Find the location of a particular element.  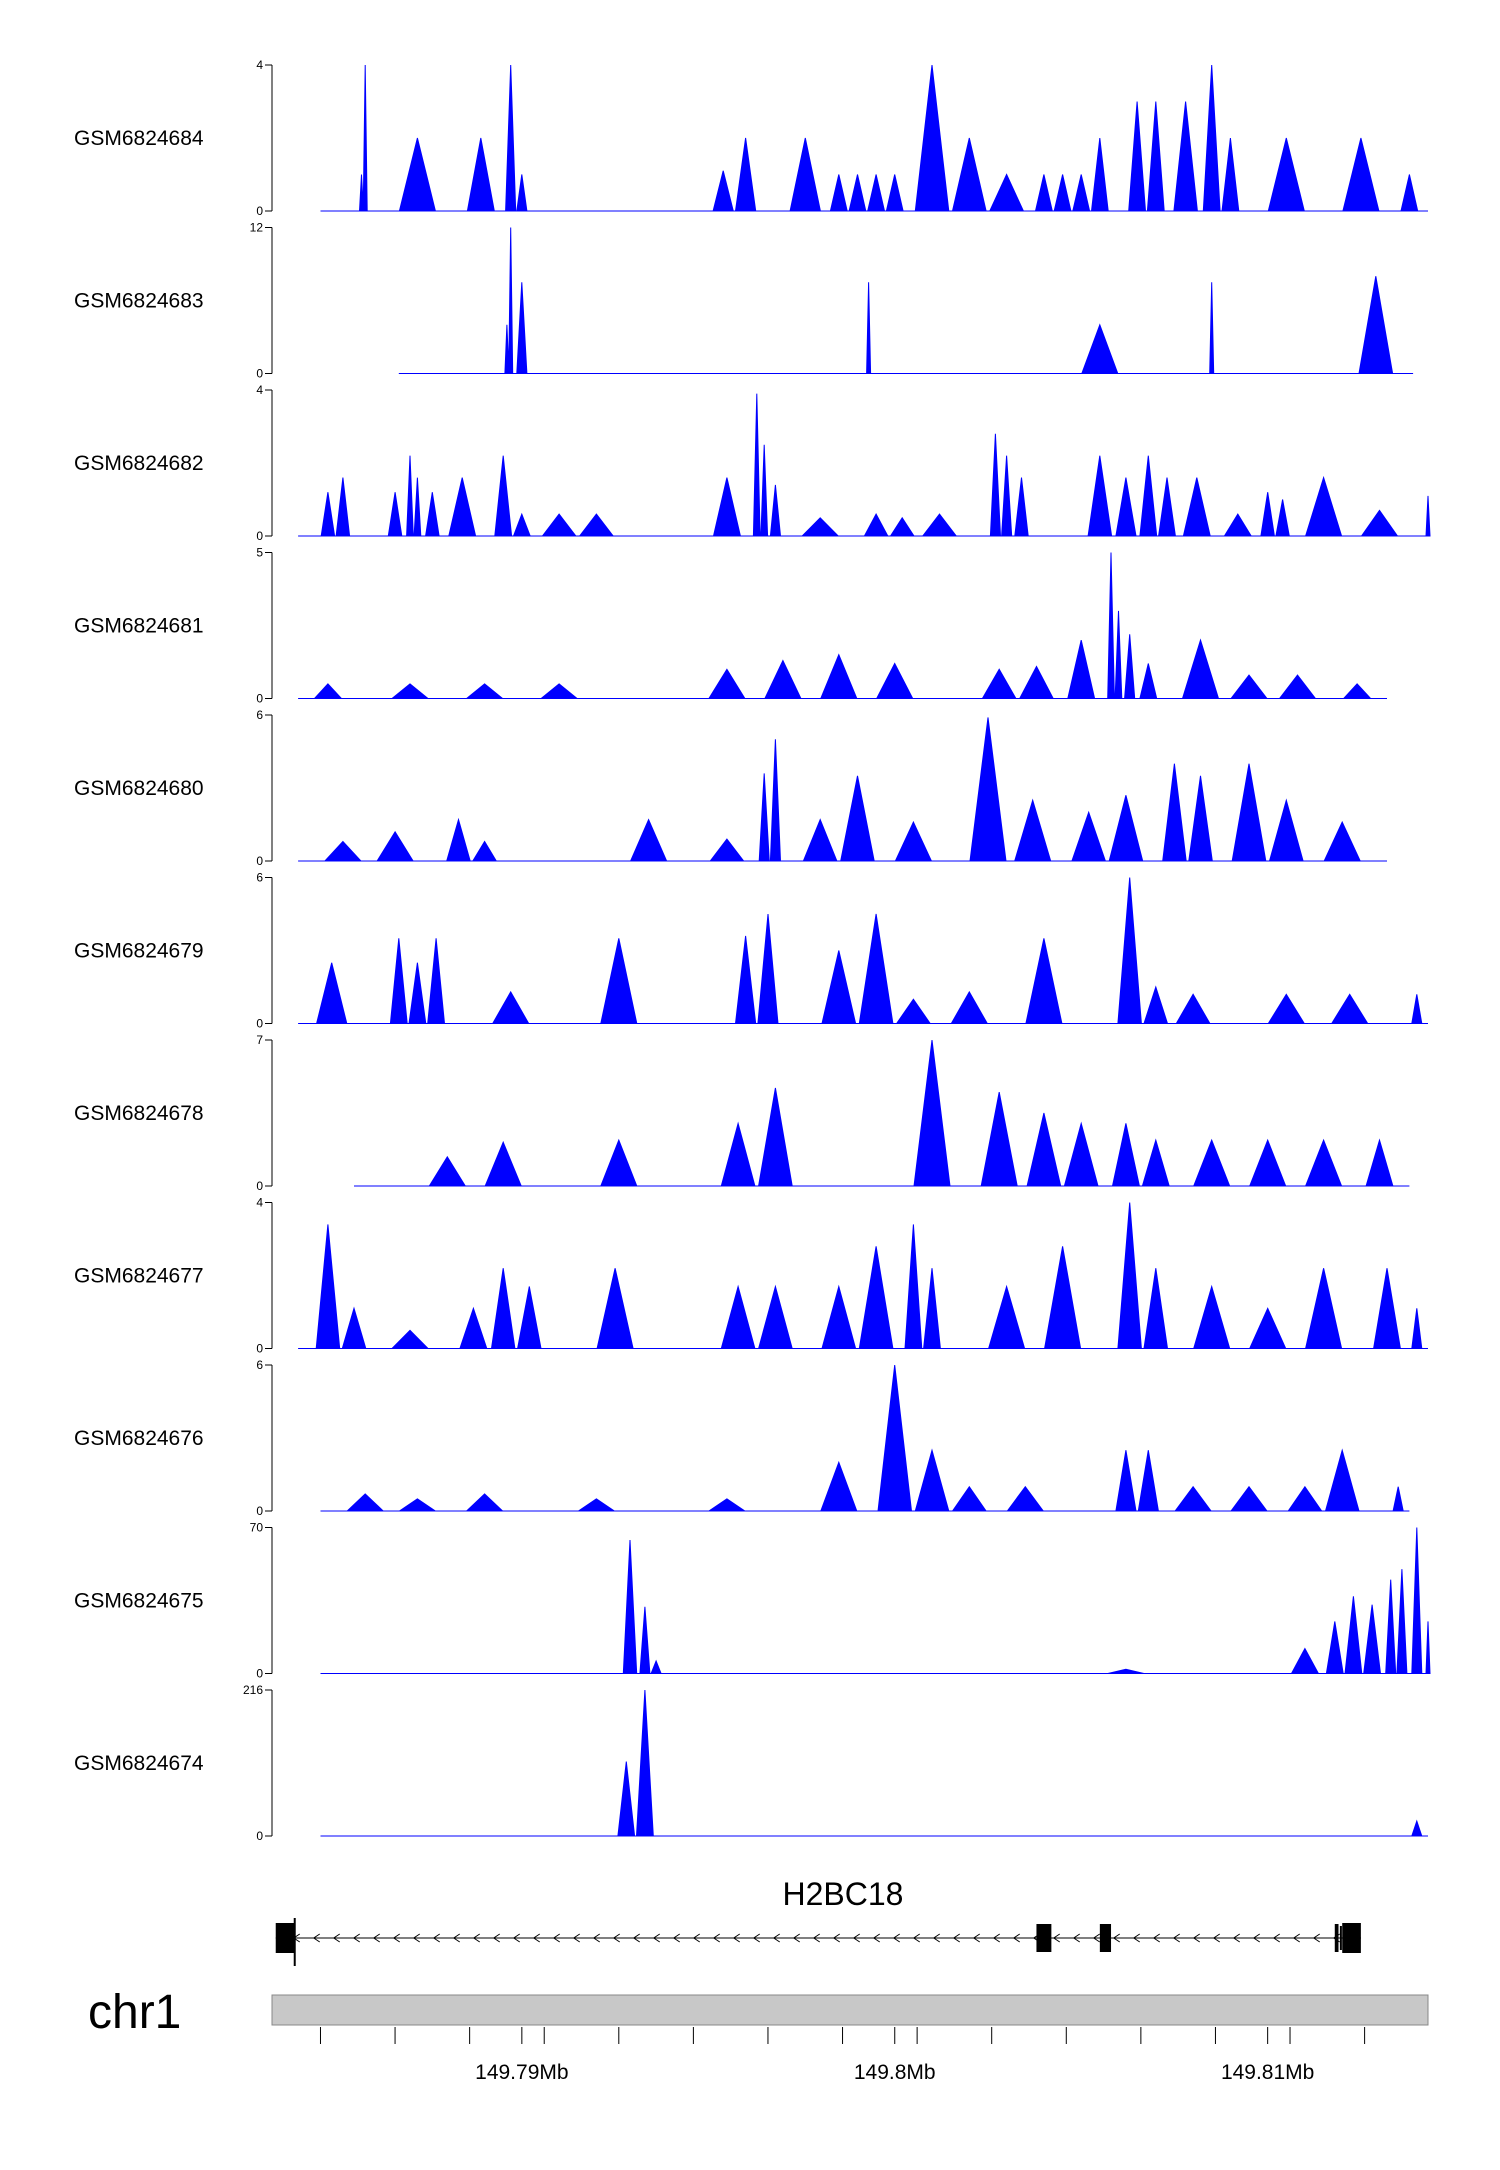

track-GSM6824679: GSM6824679 6 0 is located at coordinates (751, 951).